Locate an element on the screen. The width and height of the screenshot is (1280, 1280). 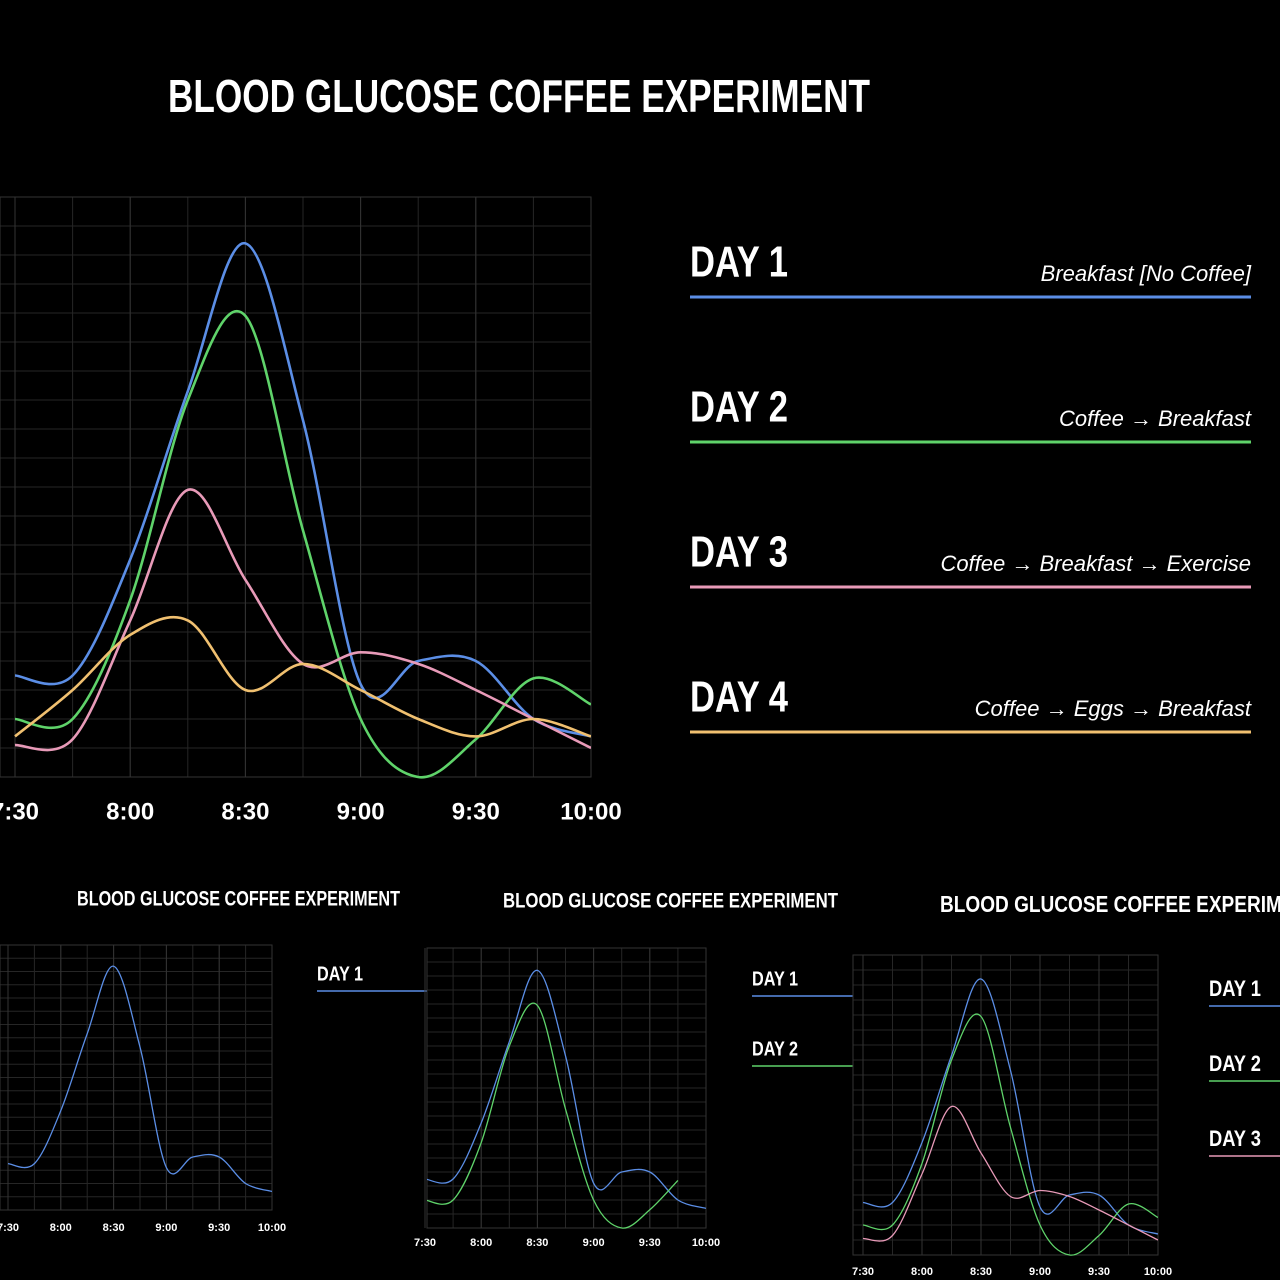
legend-description: Coffee → Breakfast → Exercise is located at coordinates (1095, 563).